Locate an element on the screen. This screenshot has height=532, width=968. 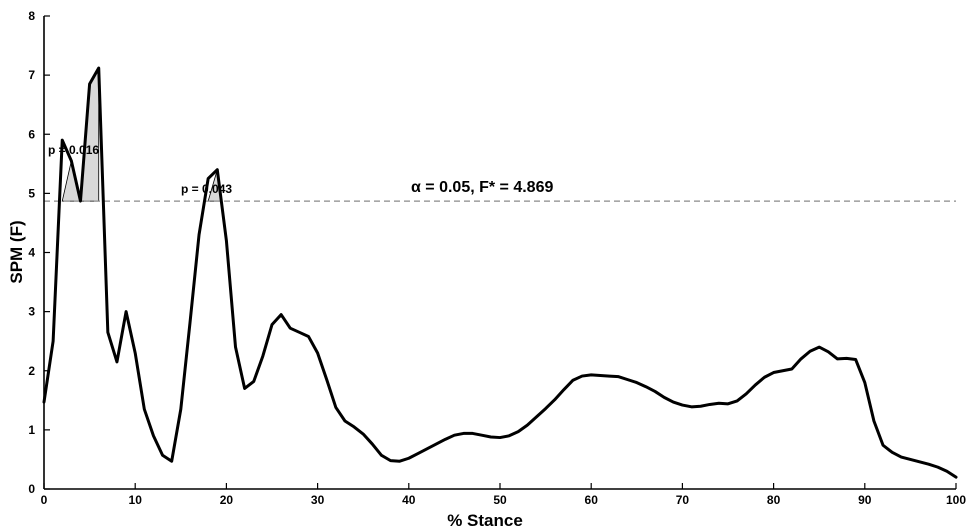
x-tick-label-30: 30 is located at coordinates (318, 500).